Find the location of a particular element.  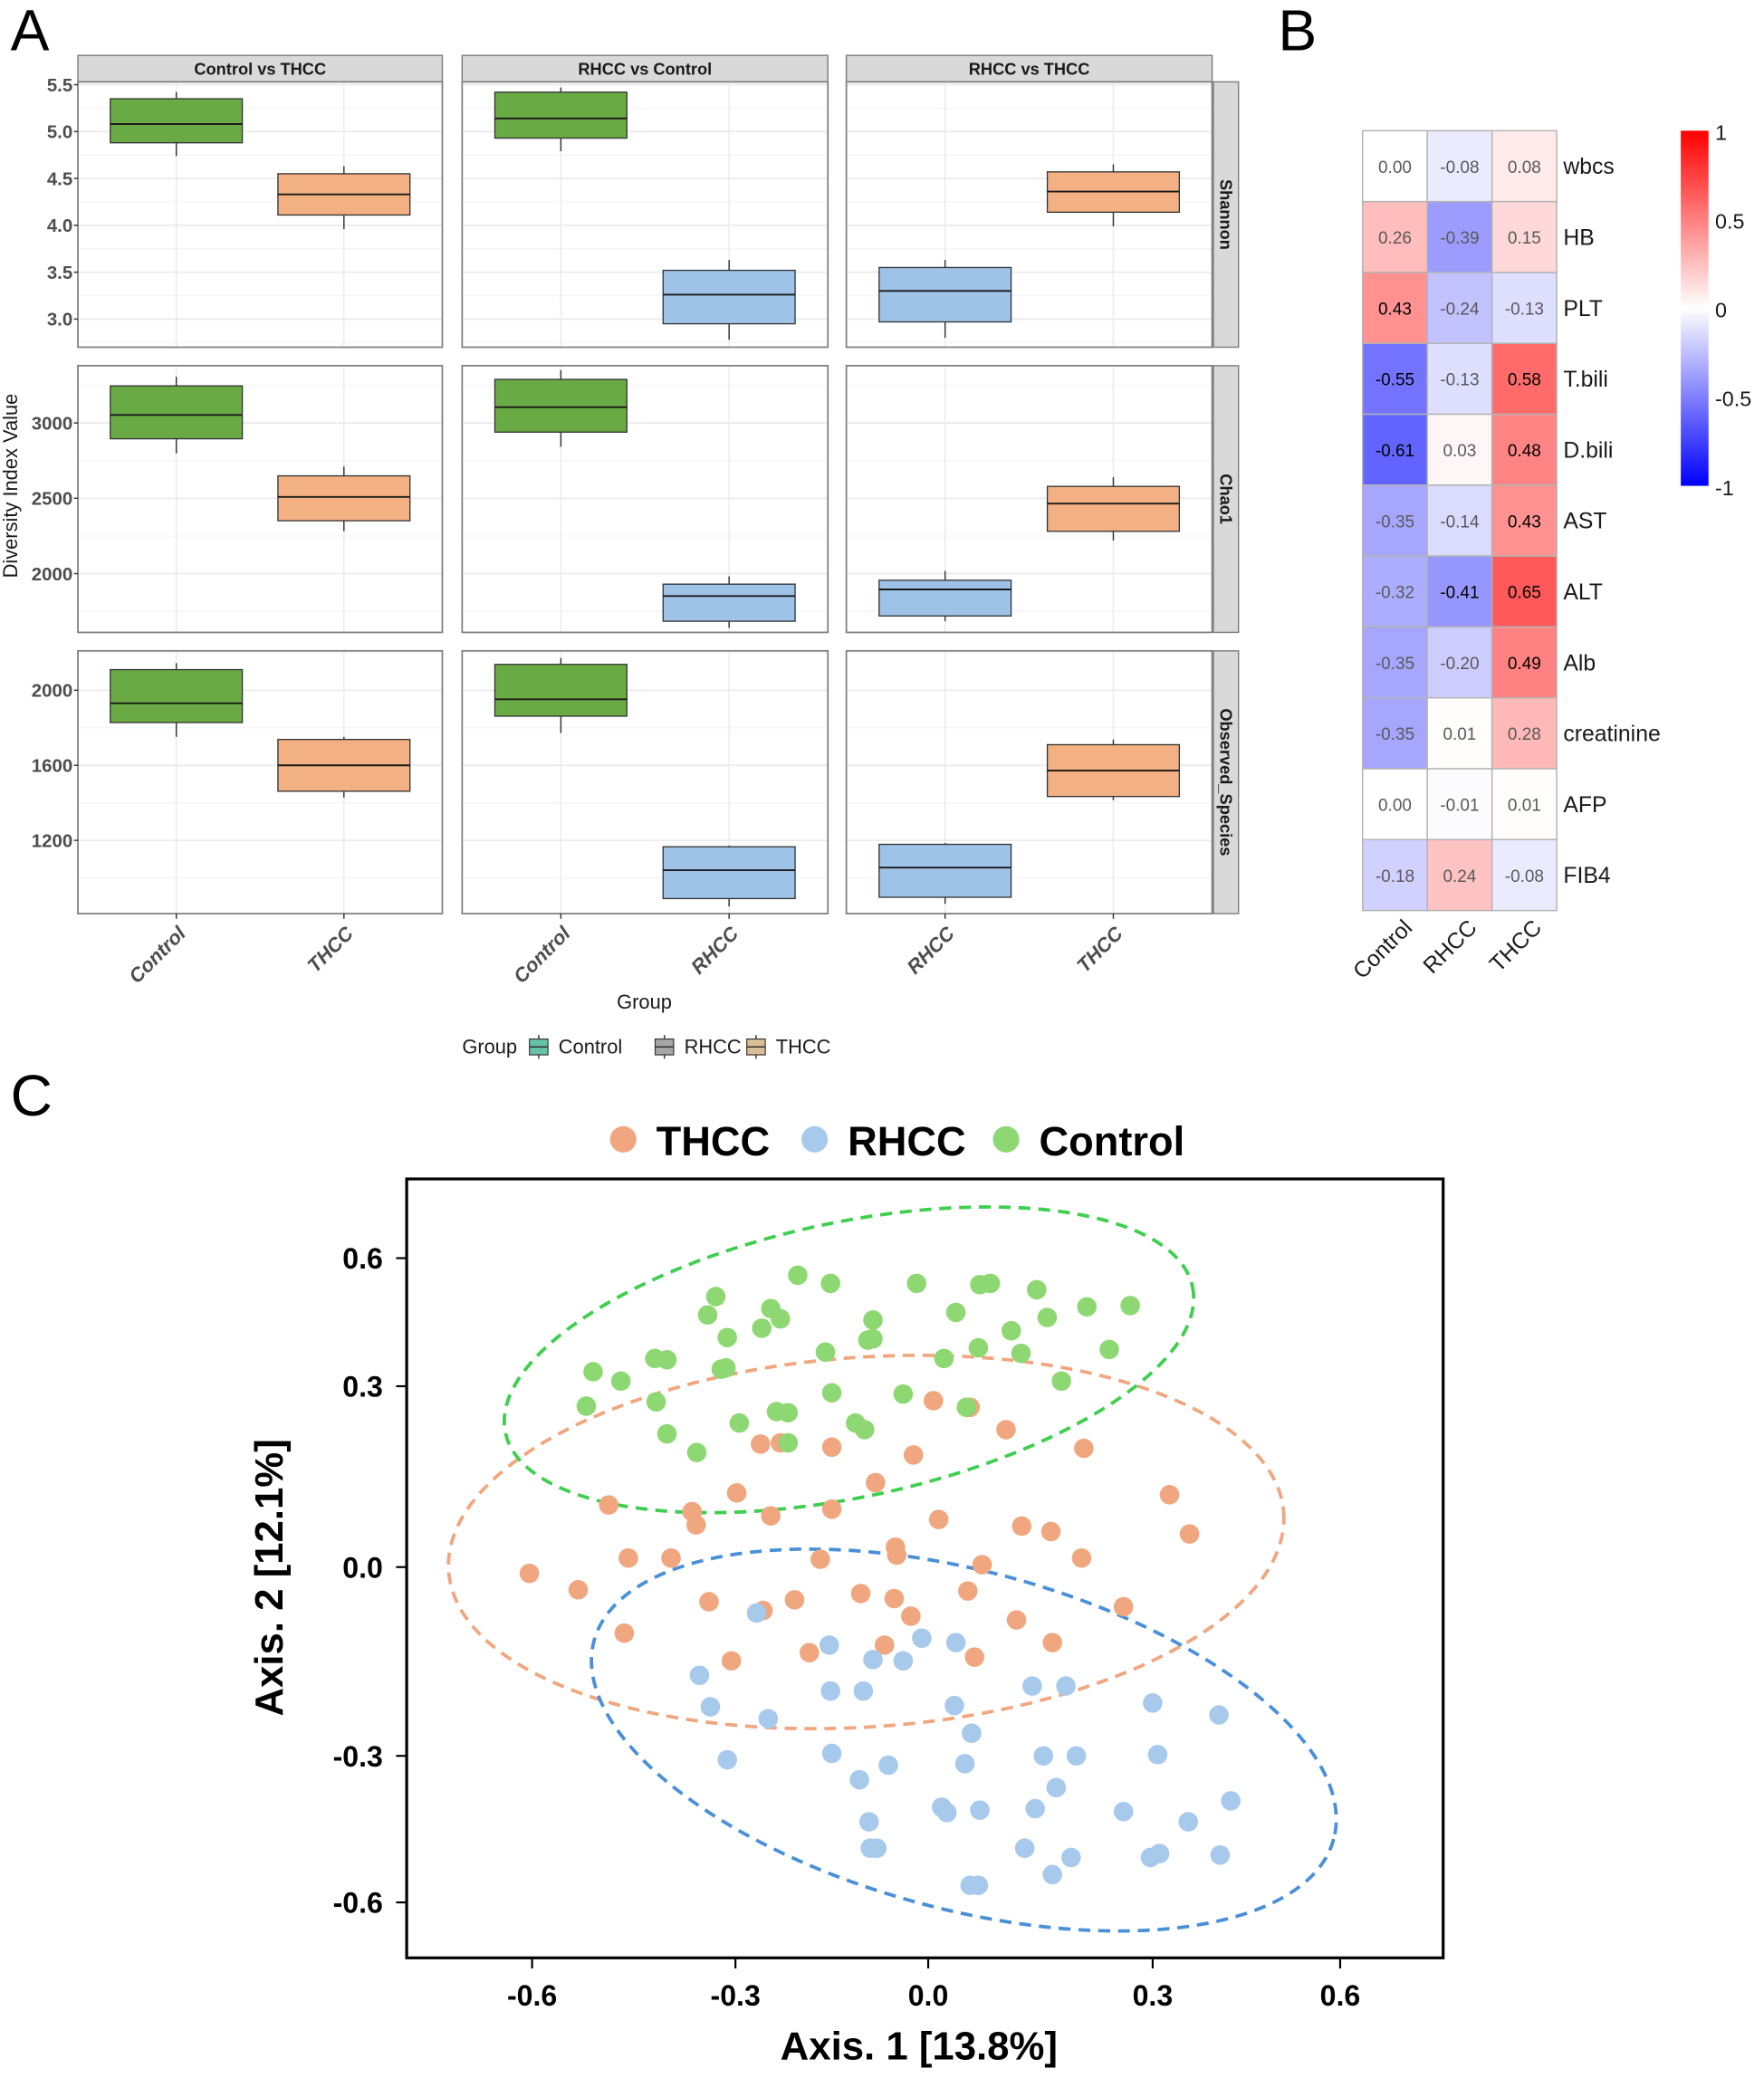

y-tick-label: 5.0 is located at coordinates (59, 133).